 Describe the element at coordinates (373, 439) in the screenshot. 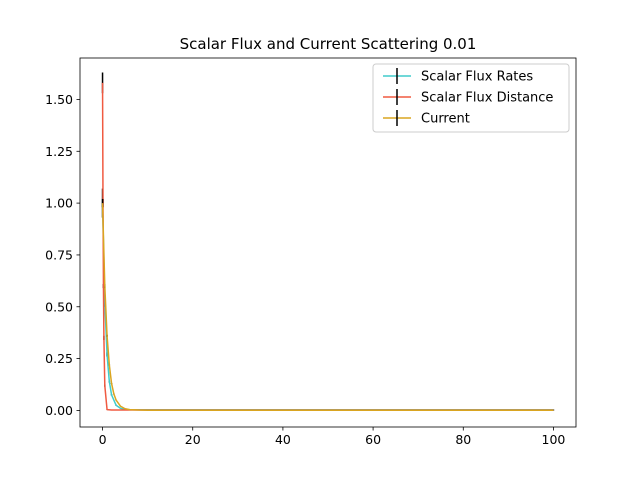

I see `x-tick-label: 60` at that location.